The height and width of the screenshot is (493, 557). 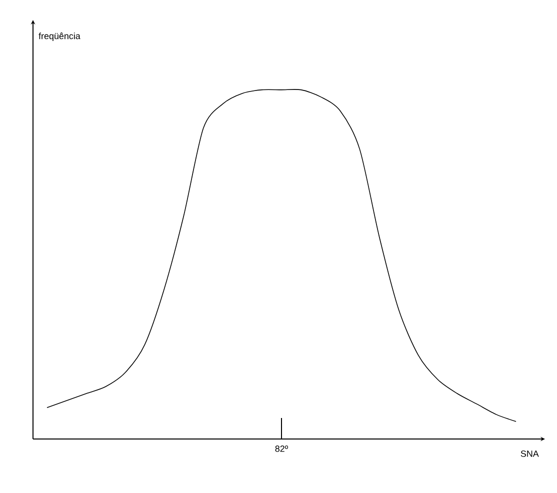 What do you see at coordinates (281, 449) in the screenshot?
I see `text: 82º` at bounding box center [281, 449].